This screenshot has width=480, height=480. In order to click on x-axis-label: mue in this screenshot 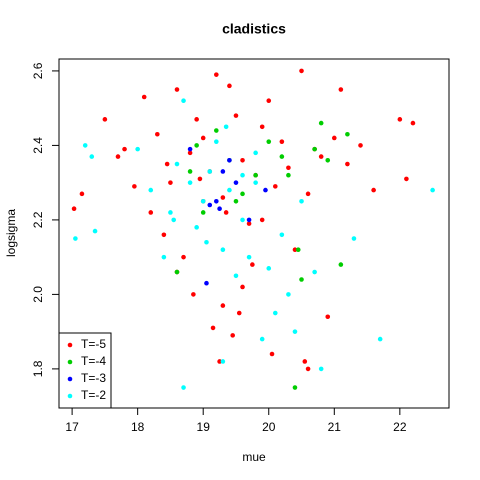, I will do `click(254, 457)`.